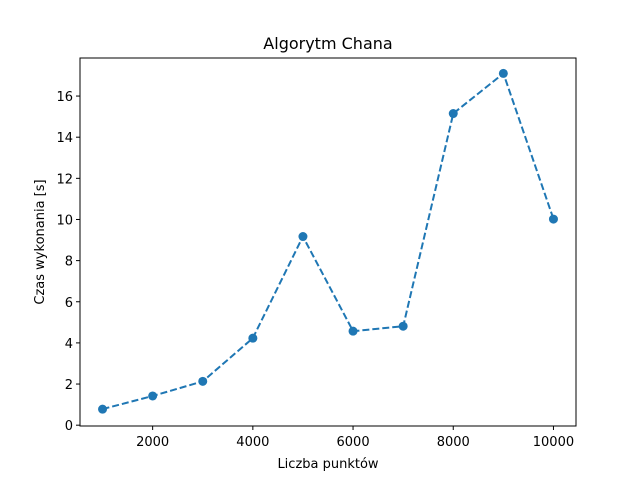 The height and width of the screenshot is (480, 640). Describe the element at coordinates (69, 303) in the screenshot. I see `y-tick-label: 6` at that location.